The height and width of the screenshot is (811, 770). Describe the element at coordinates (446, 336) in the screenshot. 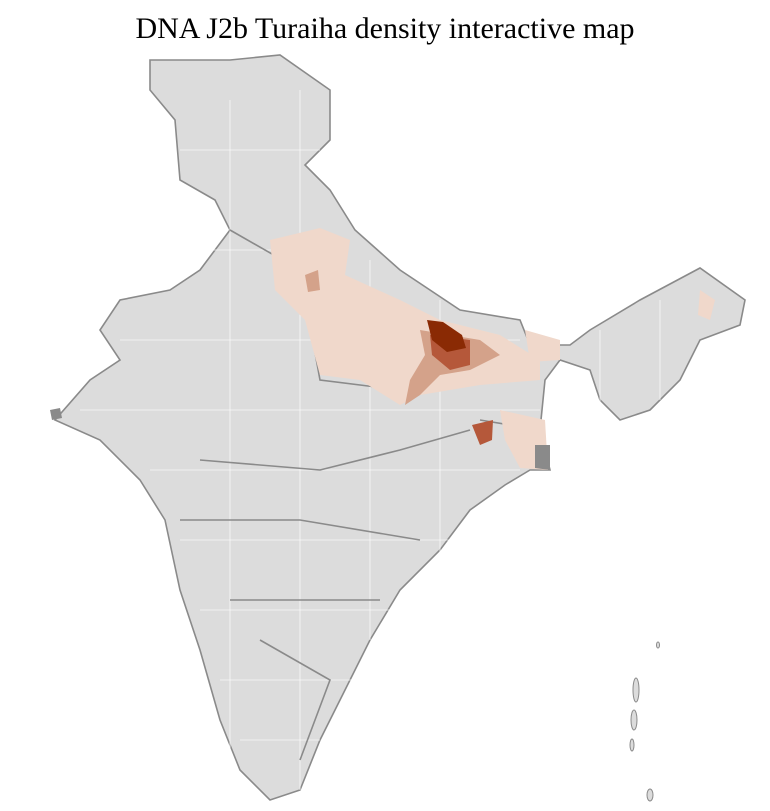

I see `region-max-bihar` at that location.